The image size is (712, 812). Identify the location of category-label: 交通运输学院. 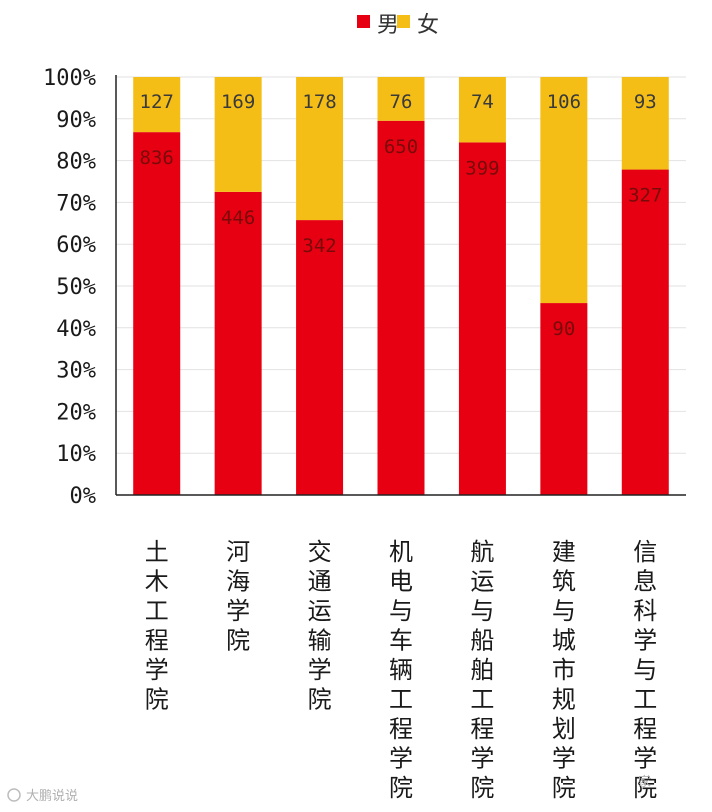
(320, 626).